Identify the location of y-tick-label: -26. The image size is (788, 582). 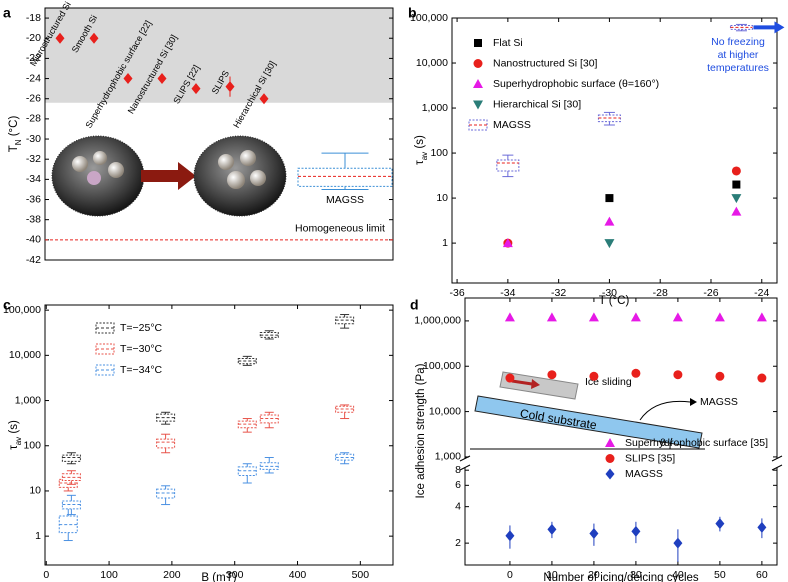
(33, 99).